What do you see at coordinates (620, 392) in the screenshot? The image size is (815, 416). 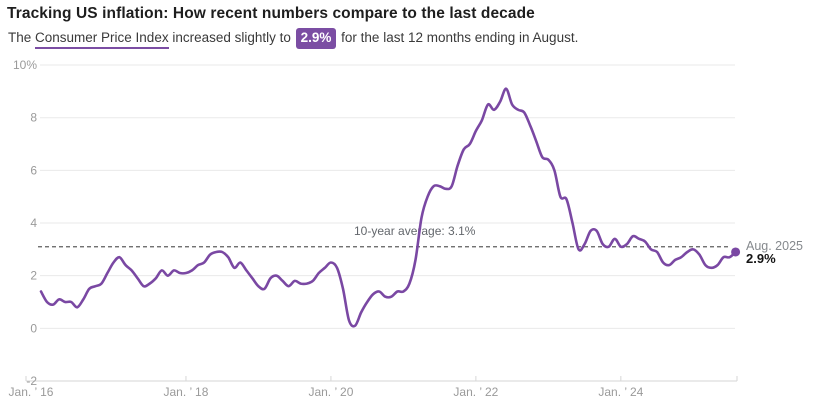 I see `x-tick-label-4: Jan. ’ 24` at bounding box center [620, 392].